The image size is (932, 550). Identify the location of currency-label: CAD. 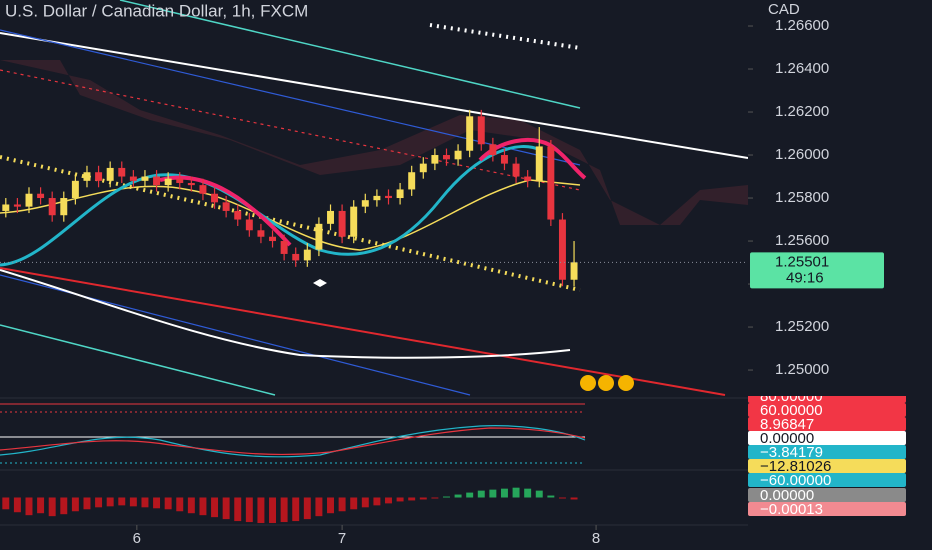
(784, 9).